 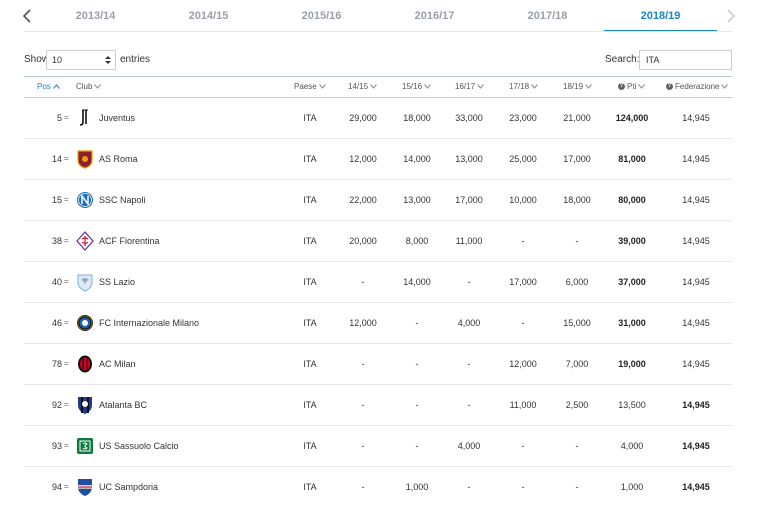 What do you see at coordinates (321, 16) in the screenshot?
I see `season-tab-2015-16: 2015/16` at bounding box center [321, 16].